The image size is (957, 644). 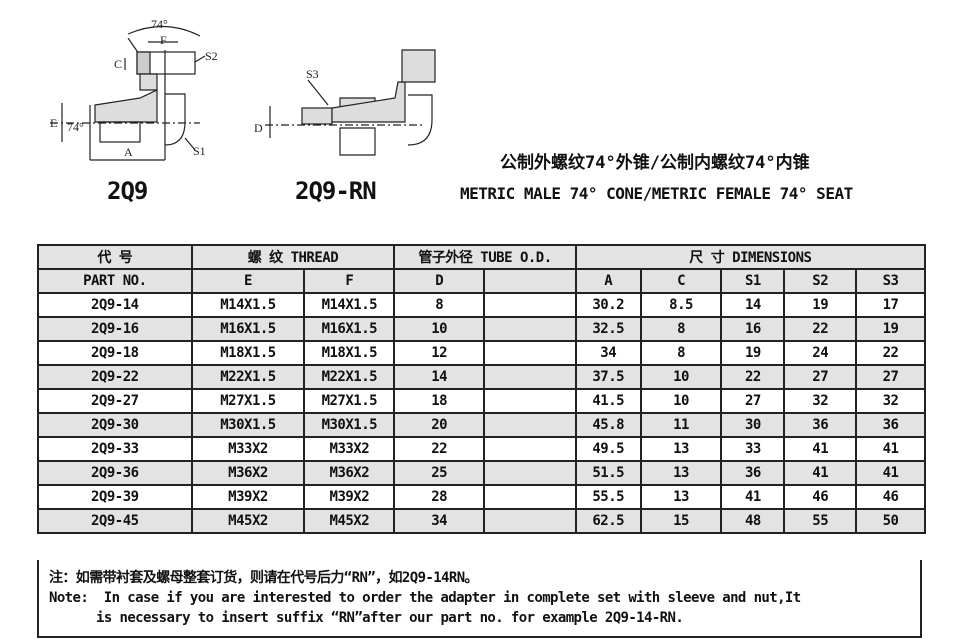 What do you see at coordinates (608, 497) in the screenshot?
I see `table-cell: 55.5` at bounding box center [608, 497].